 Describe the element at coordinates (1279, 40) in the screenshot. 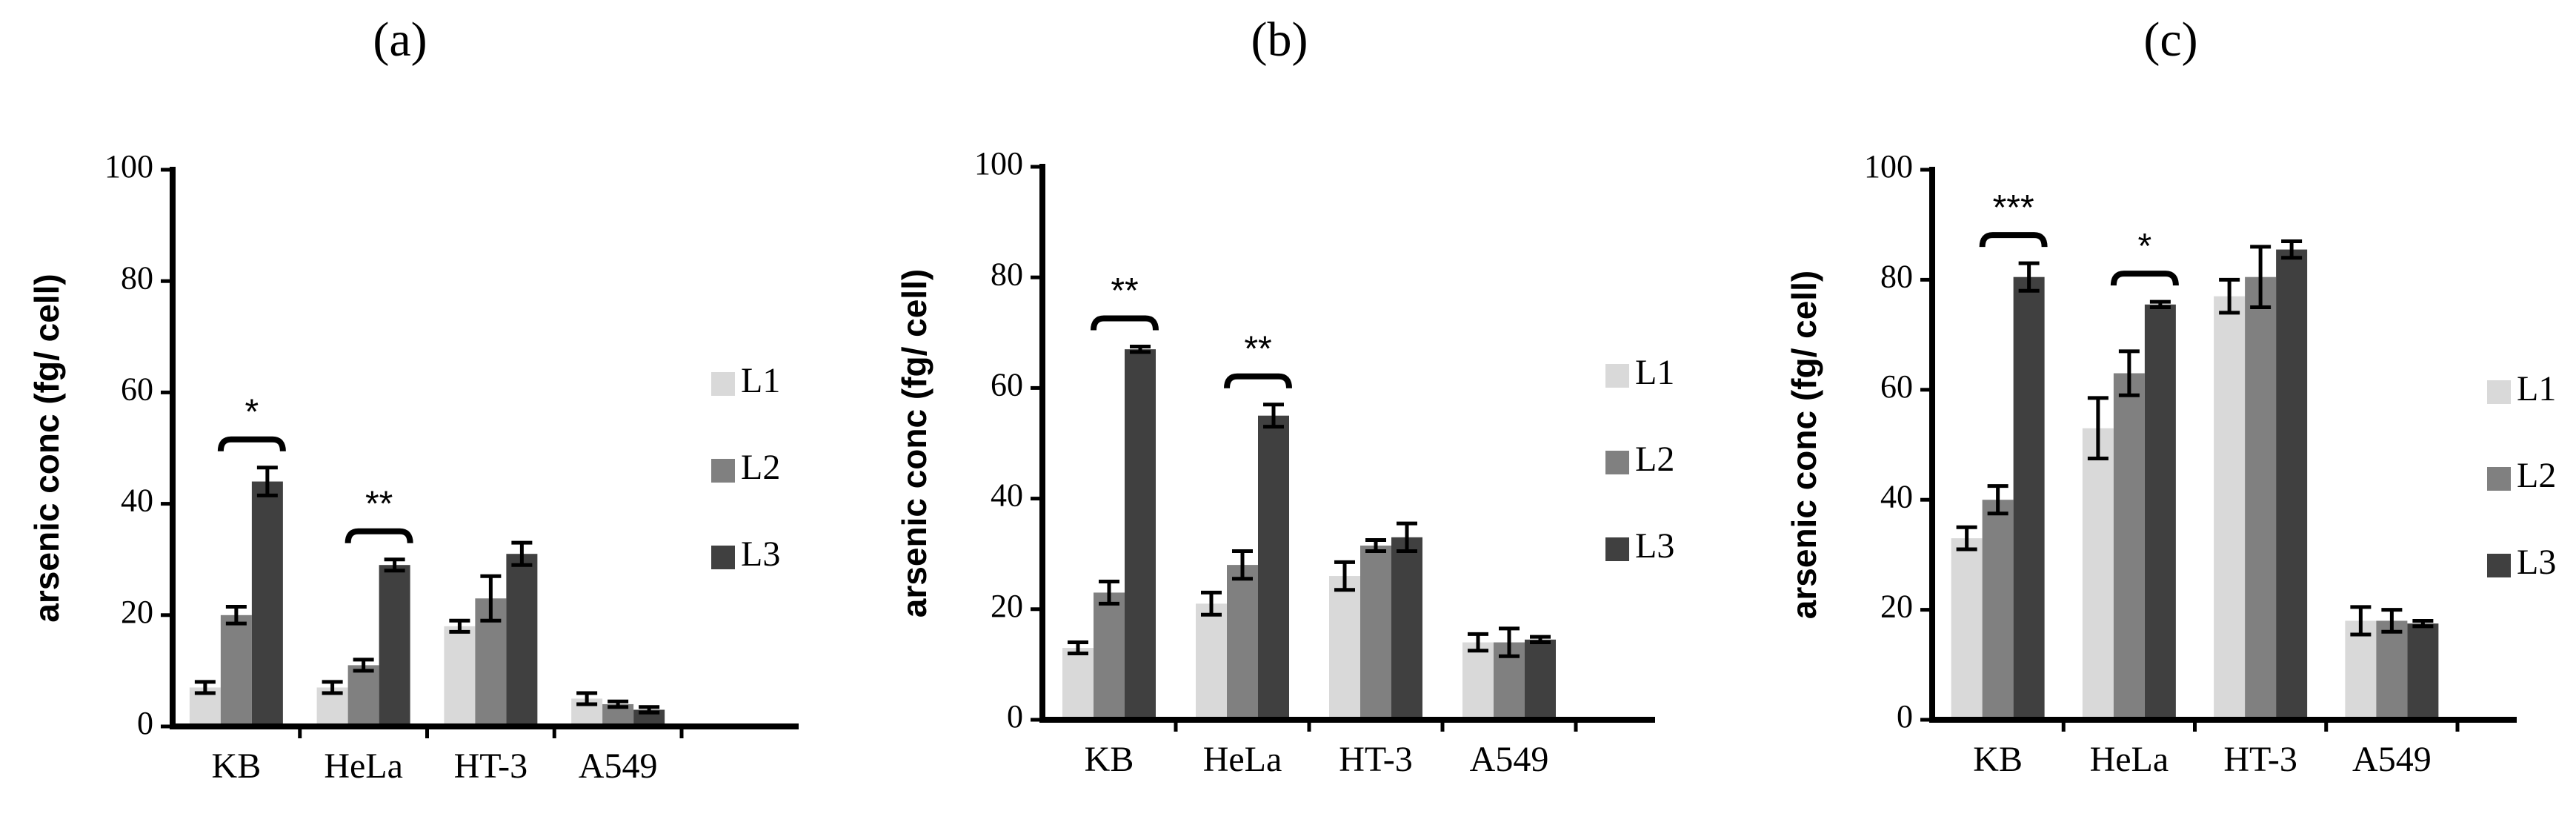

I see `panel-title: (b)` at that location.